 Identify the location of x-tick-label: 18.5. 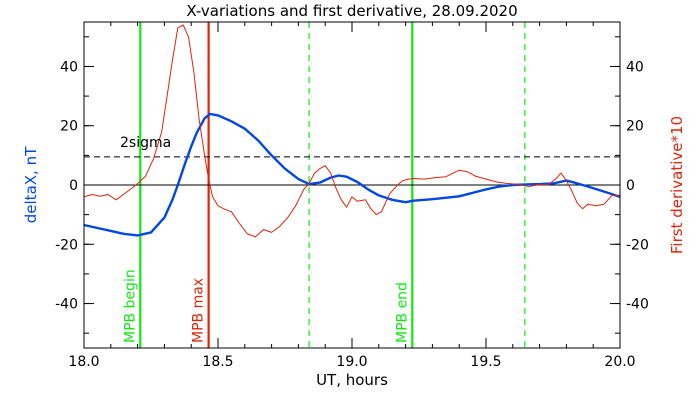
(217, 362).